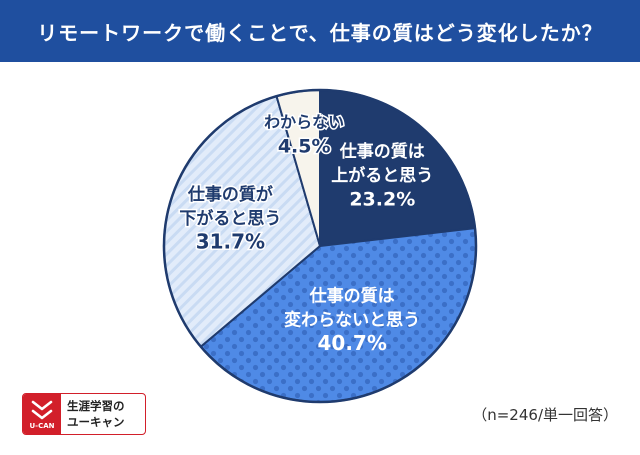  I want to click on slice-up-percent: 23.2%, so click(382, 200).